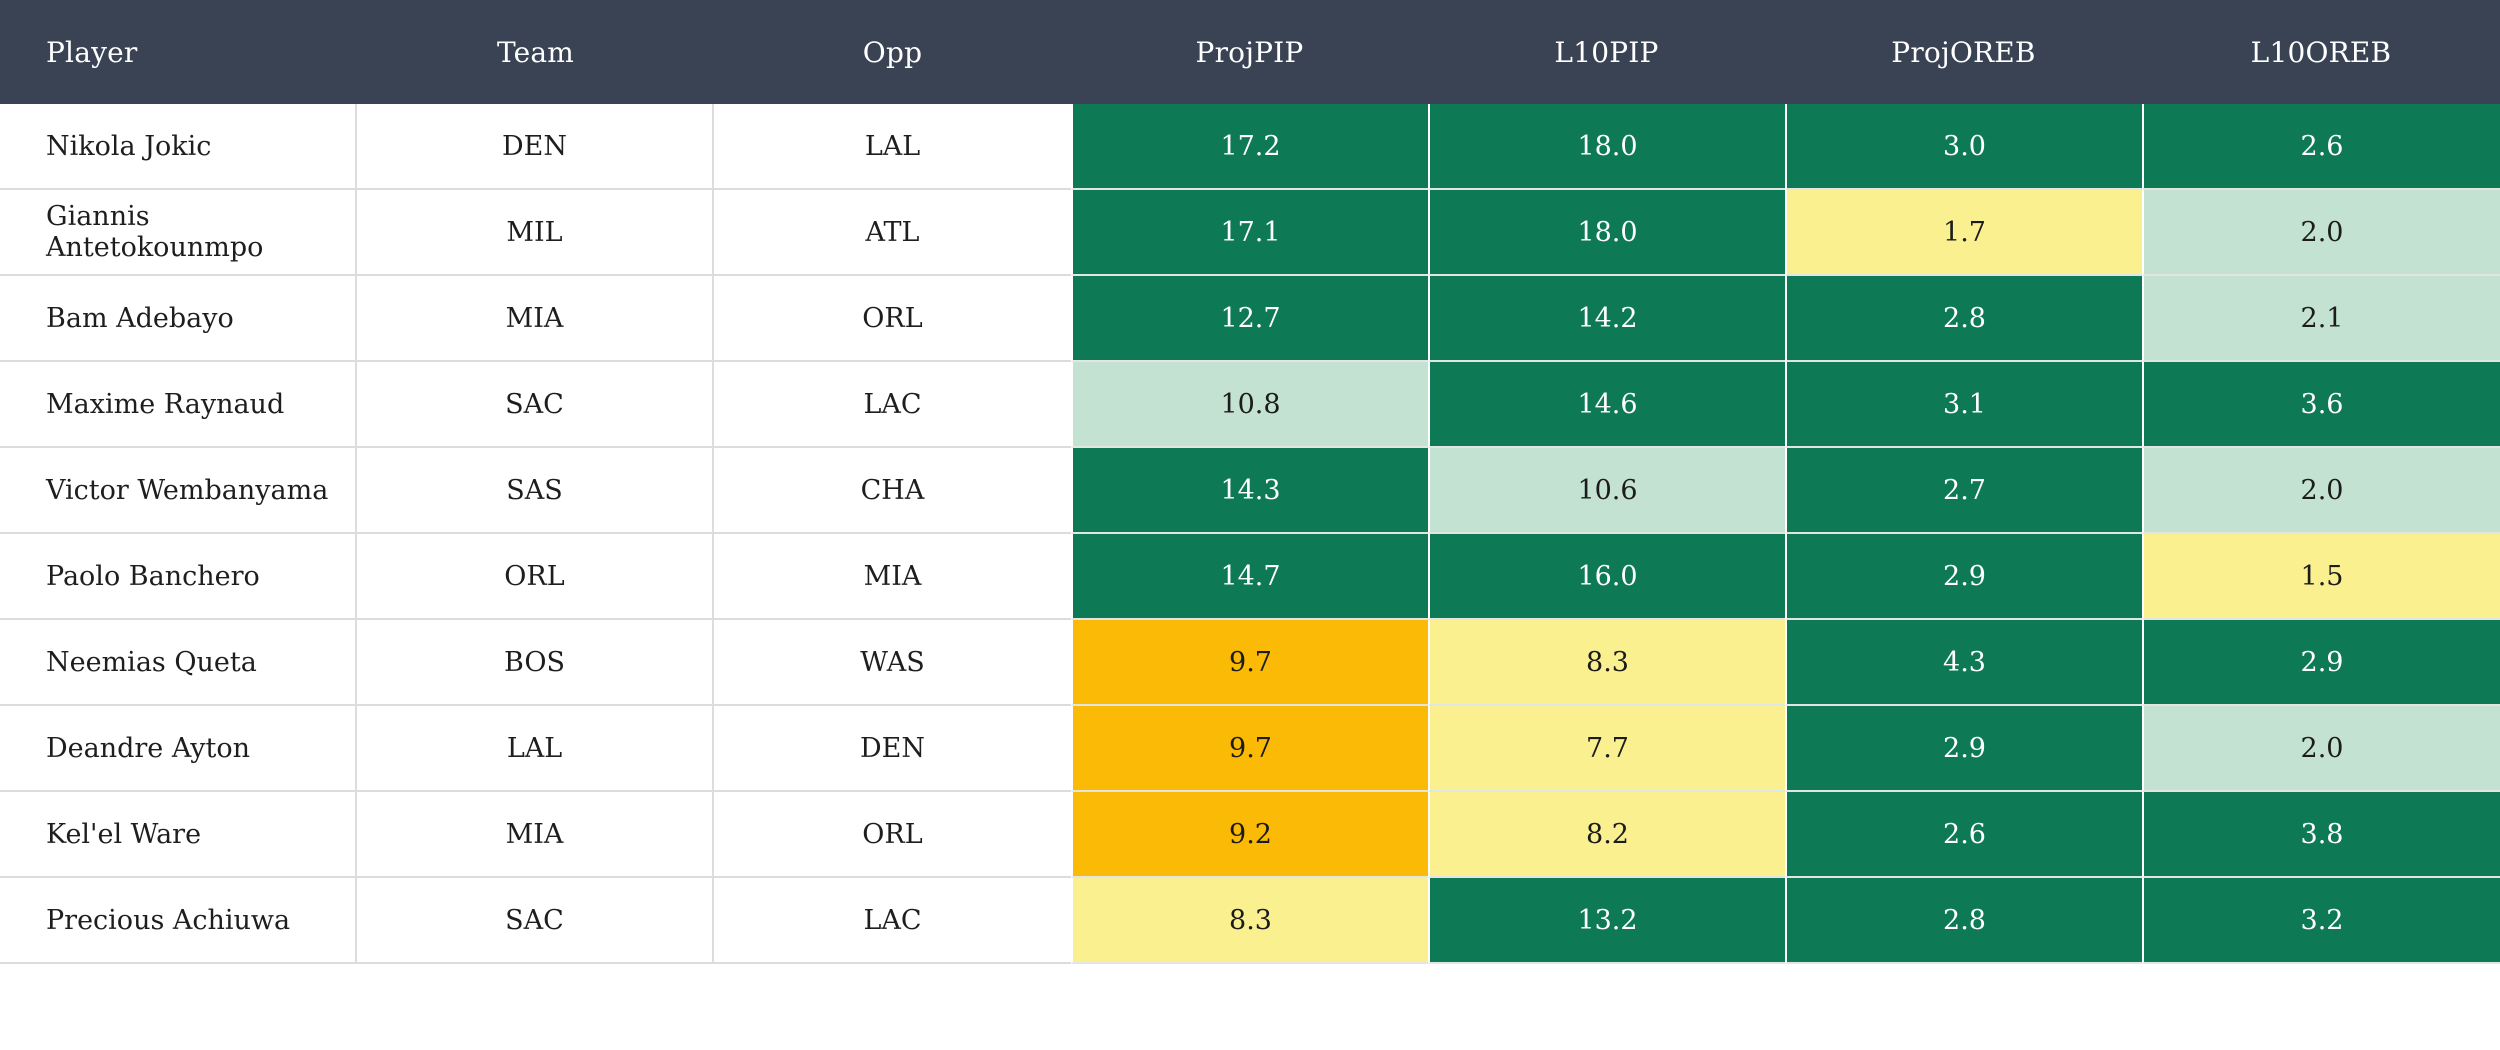 This screenshot has height=1050, width=2500. What do you see at coordinates (178, 405) in the screenshot?
I see `player-name-cell: Maxime Raynaud` at bounding box center [178, 405].